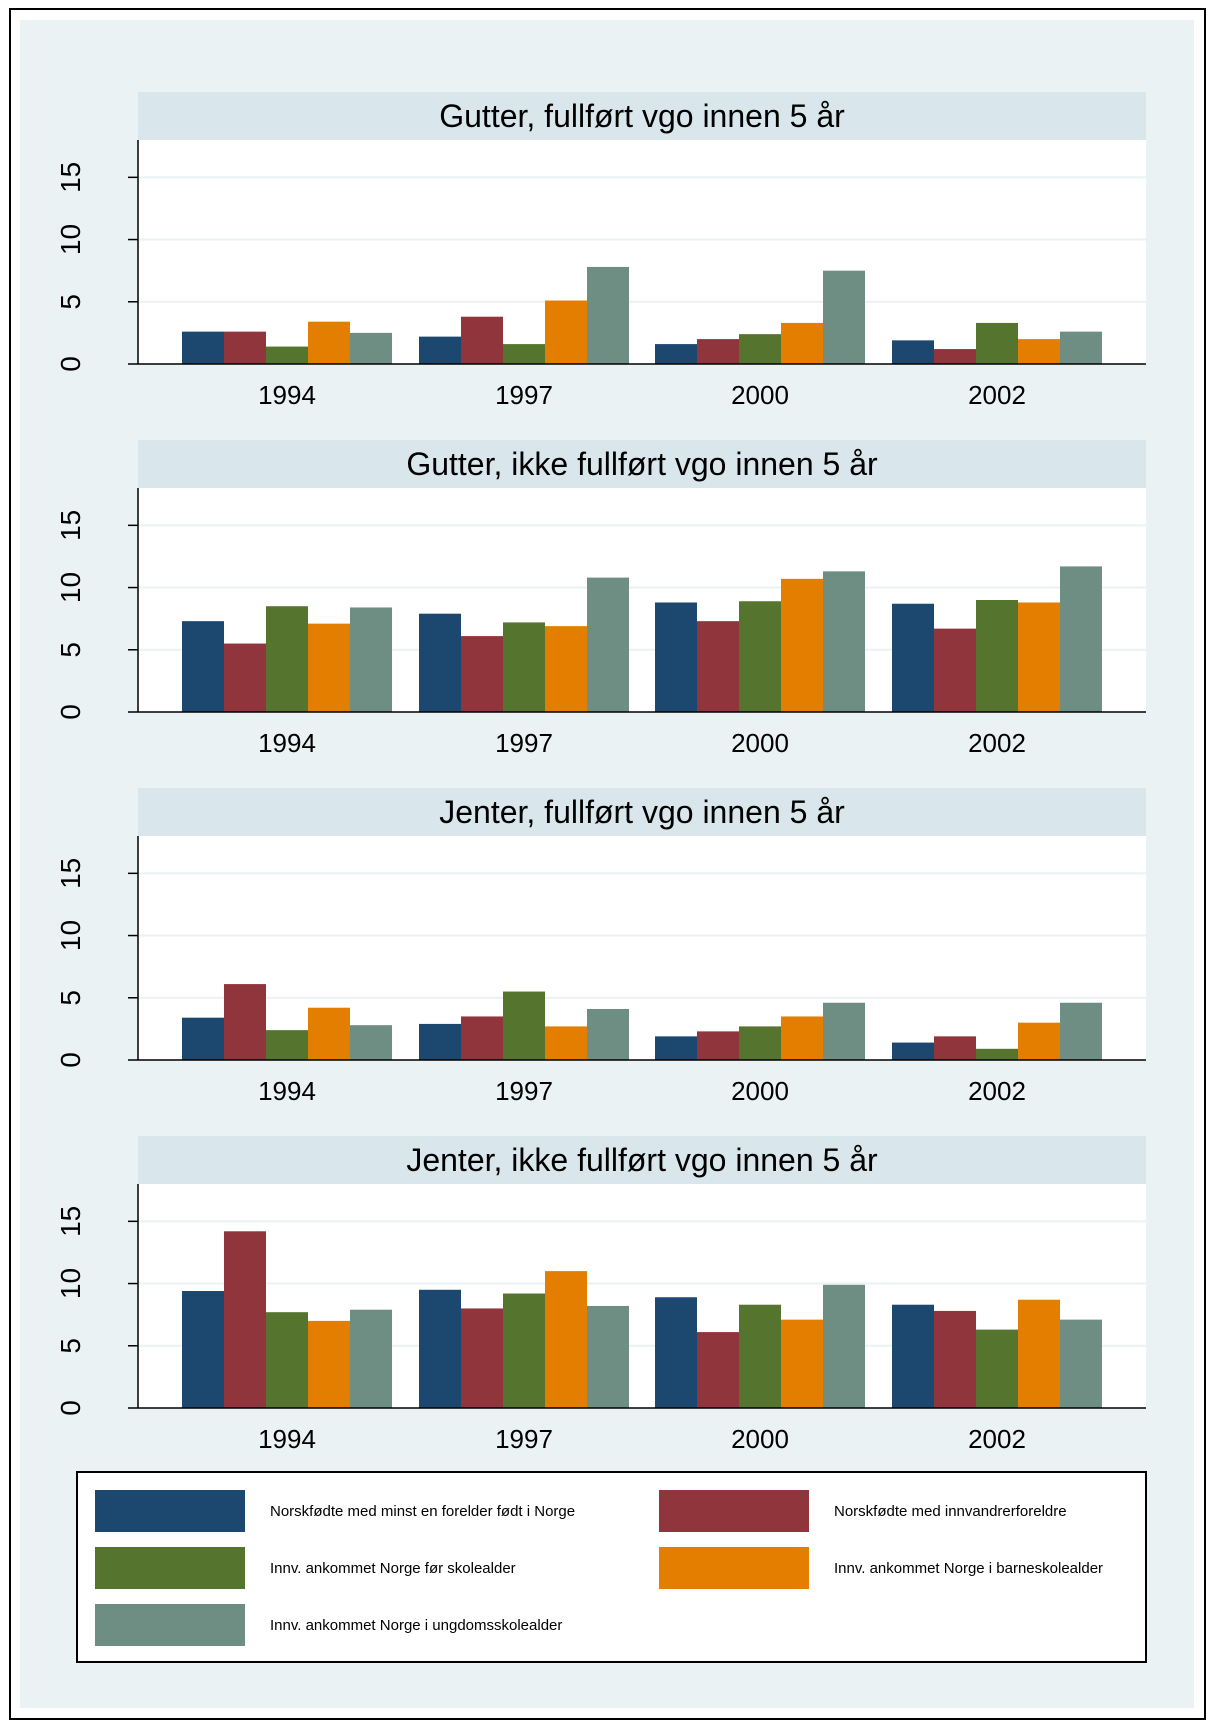 This screenshot has height=1729, width=1215. Describe the element at coordinates (642, 948) in the screenshot. I see `plot-area` at that location.